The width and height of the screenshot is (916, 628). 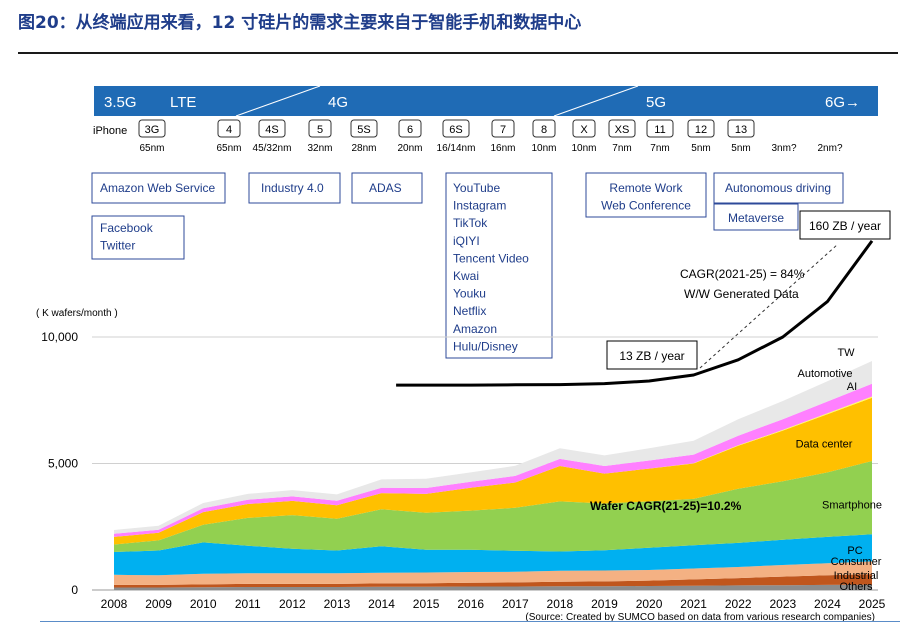 What do you see at coordinates (646, 195) in the screenshot?
I see `remote-box` at bounding box center [646, 195].